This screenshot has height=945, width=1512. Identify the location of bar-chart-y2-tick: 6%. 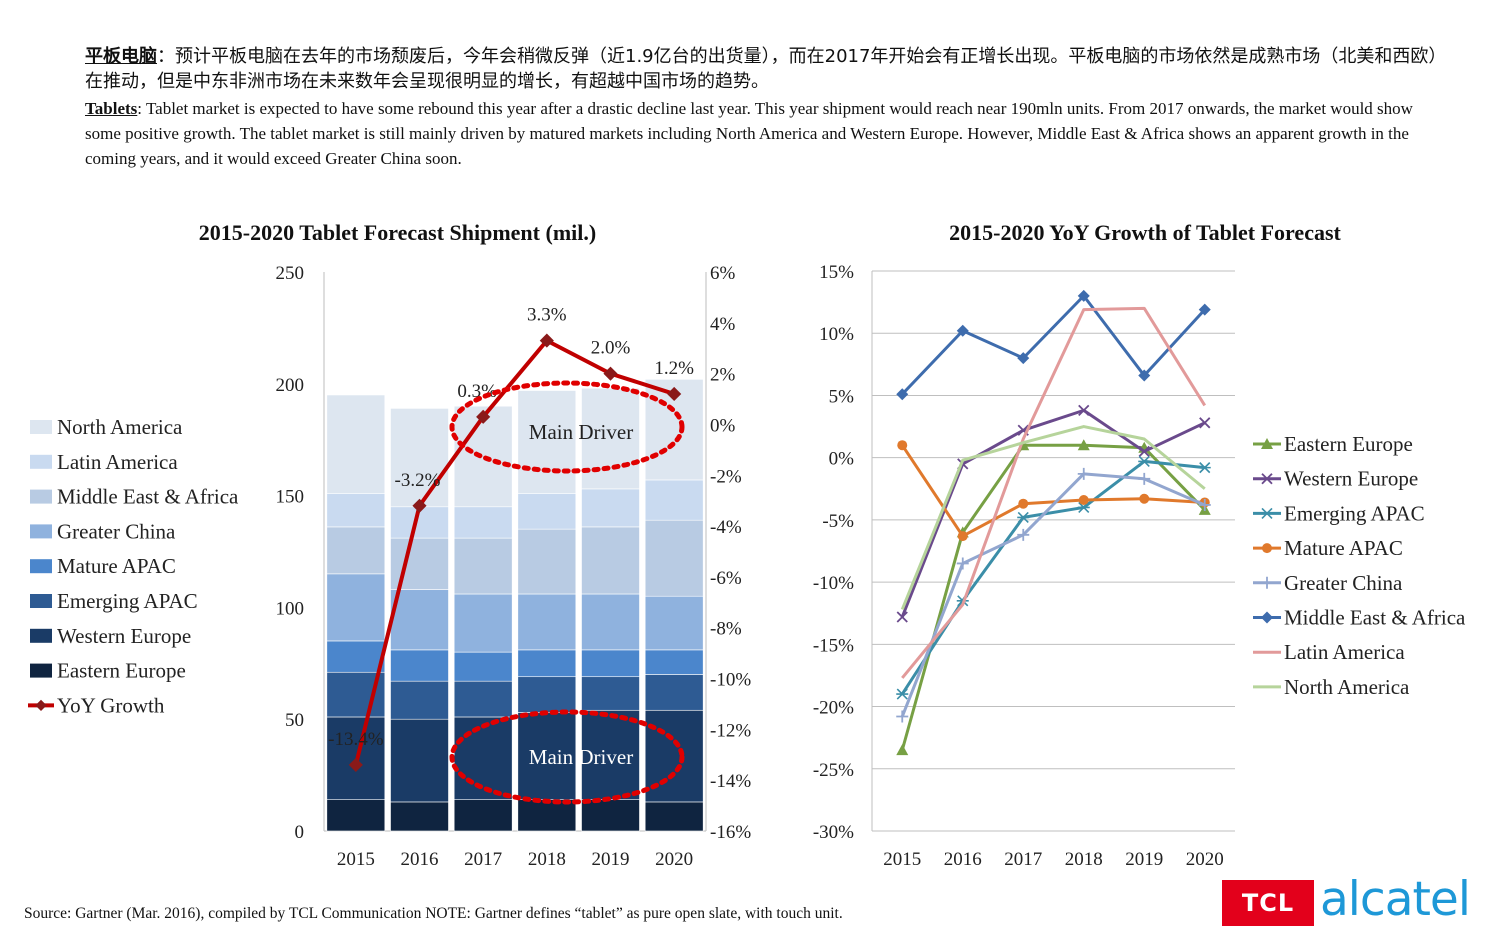
(723, 273).